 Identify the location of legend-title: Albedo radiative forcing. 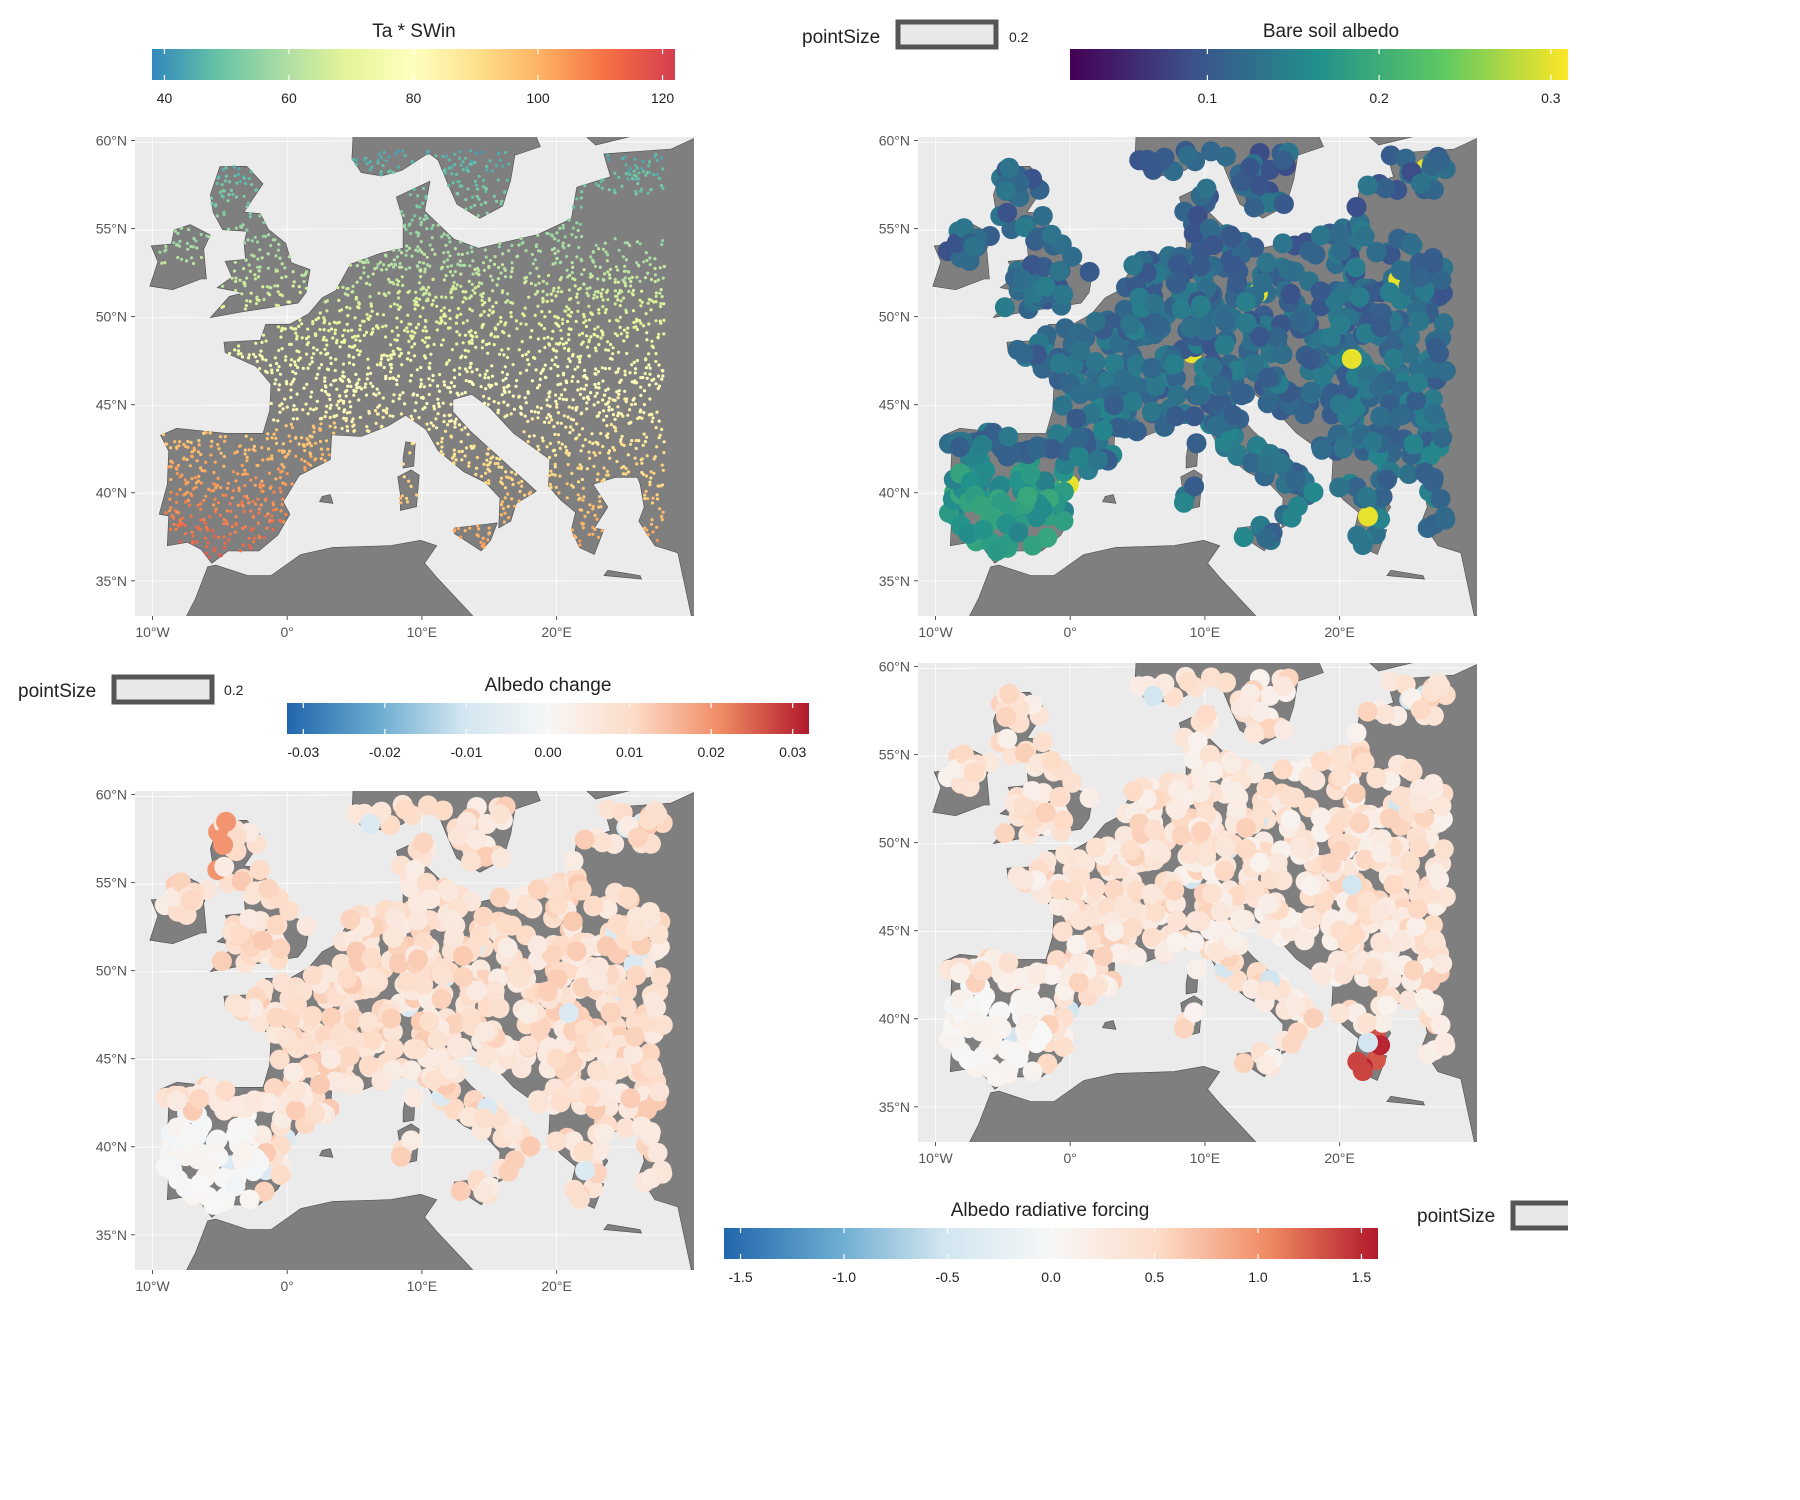
(1050, 1210).